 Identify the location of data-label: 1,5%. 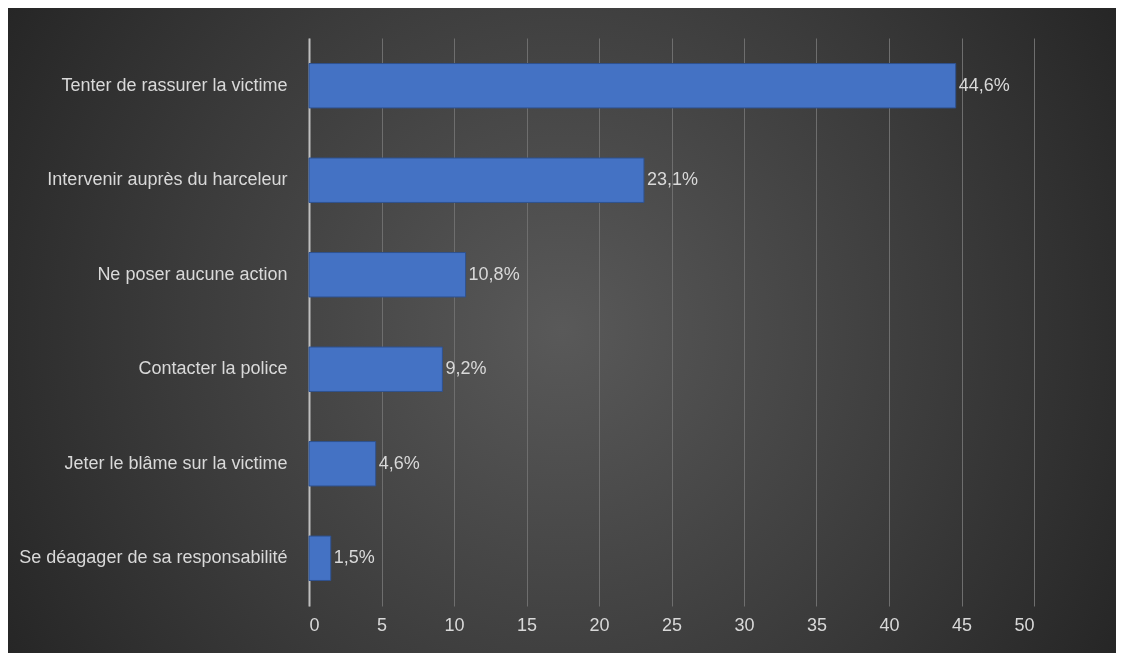
(354, 557).